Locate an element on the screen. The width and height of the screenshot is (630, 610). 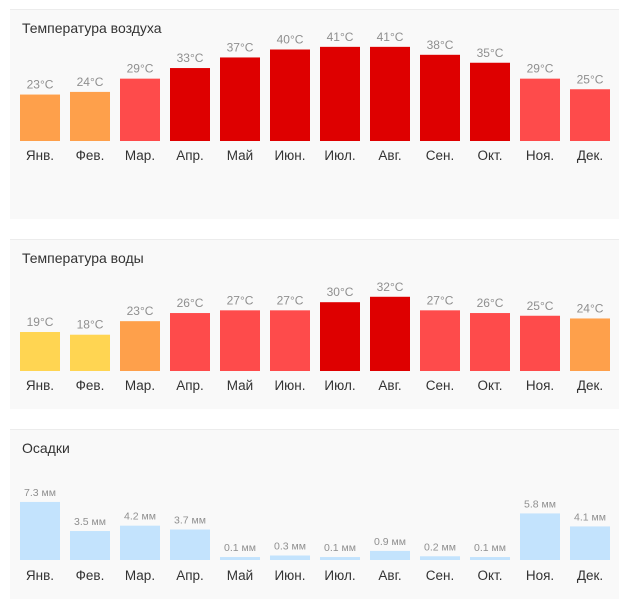
rain-month-label-10: Окт. is located at coordinates (490, 575).